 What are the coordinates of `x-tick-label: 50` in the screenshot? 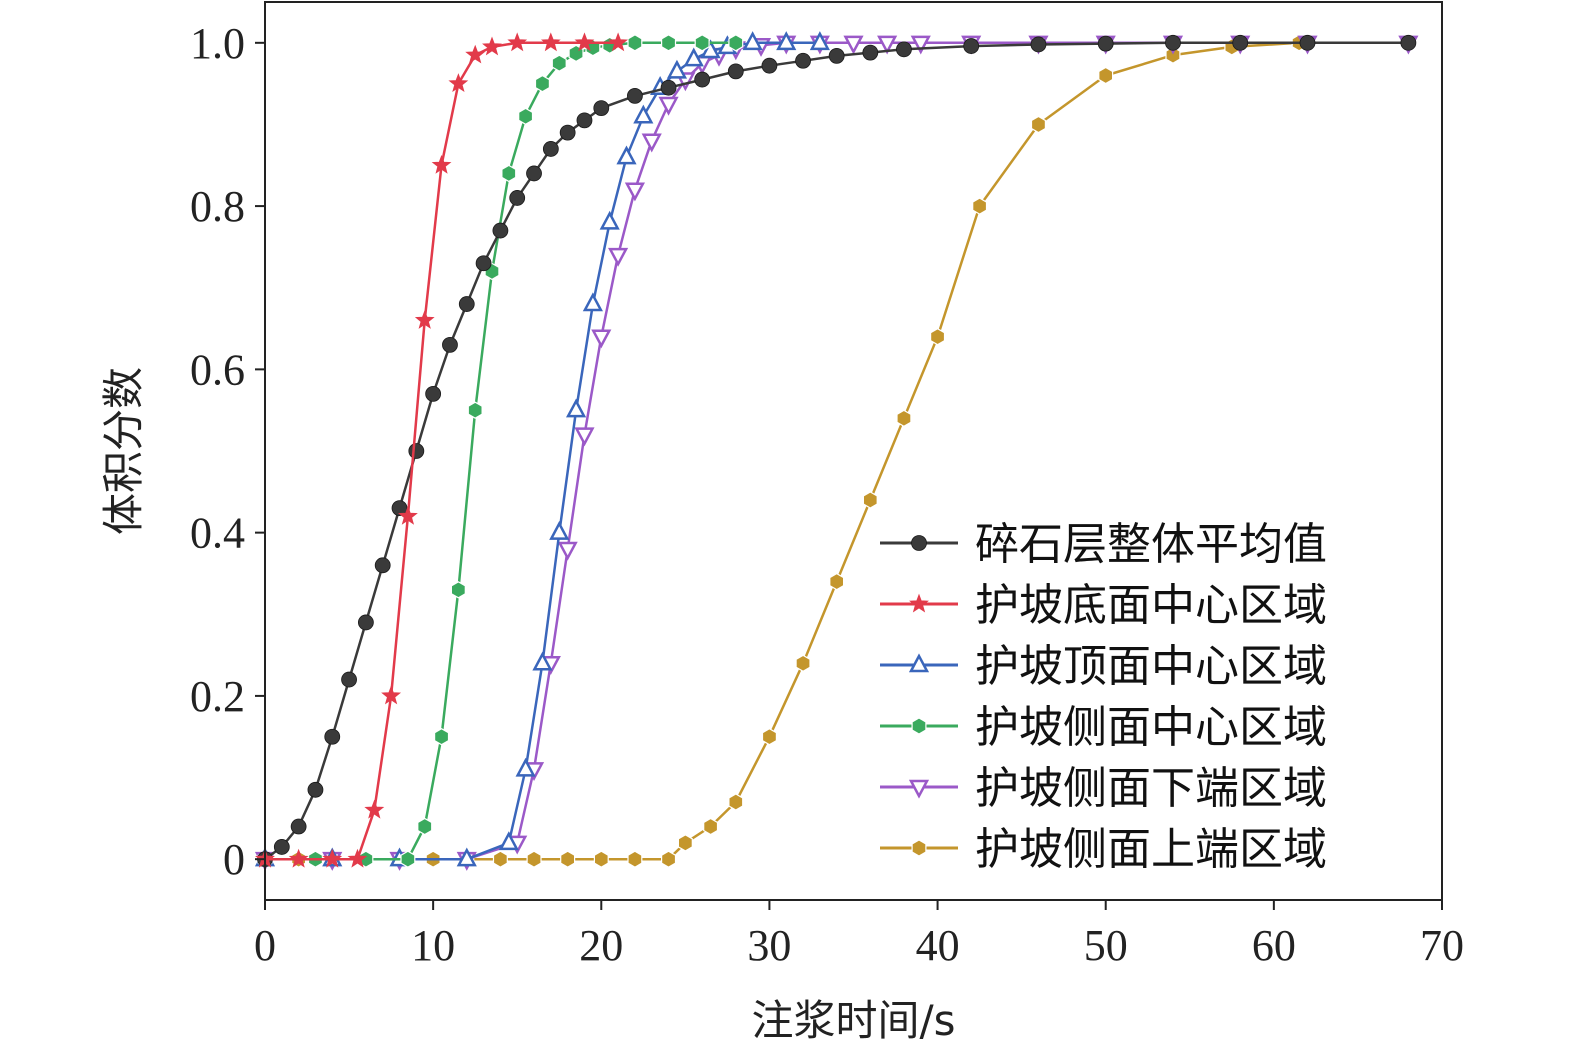 It's located at (1106, 945).